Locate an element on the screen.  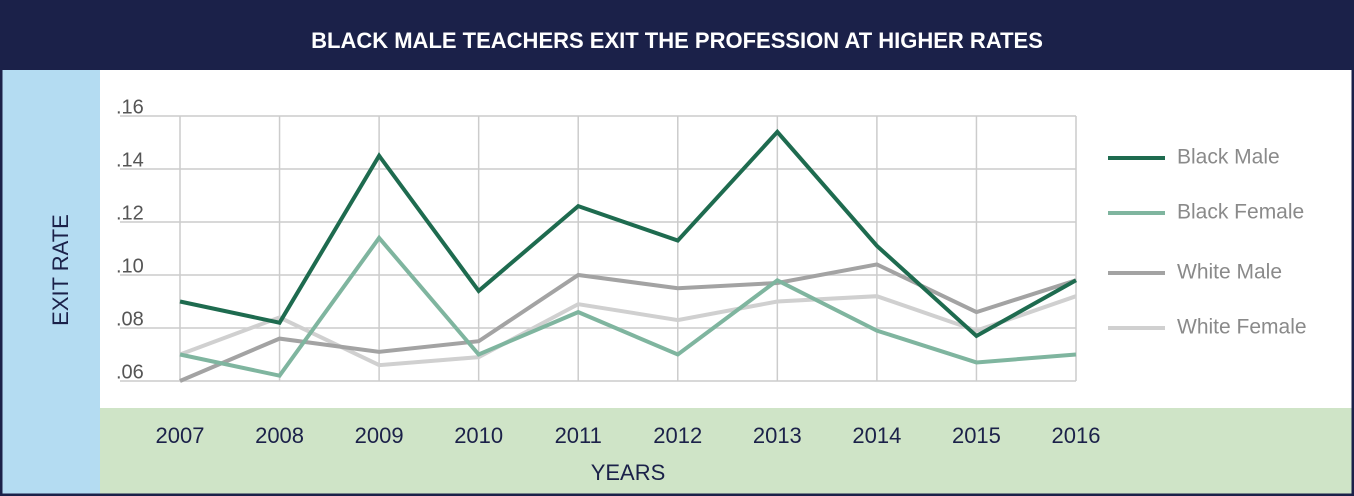
x-tick-label: 2012 is located at coordinates (677, 435).